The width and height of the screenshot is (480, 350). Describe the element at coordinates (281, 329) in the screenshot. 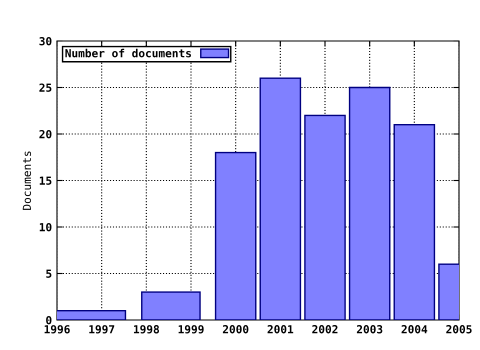

I see `x-tick-label: 2001` at that location.